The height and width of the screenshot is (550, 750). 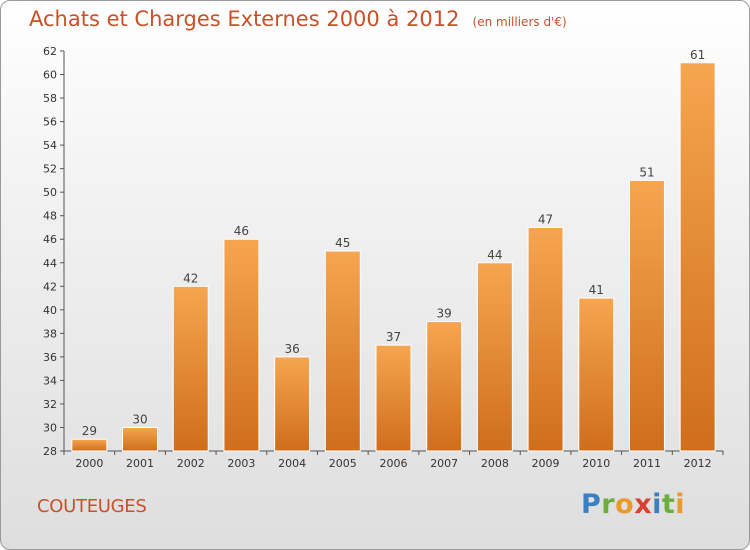 I want to click on bar-2011, so click(x=646, y=315).